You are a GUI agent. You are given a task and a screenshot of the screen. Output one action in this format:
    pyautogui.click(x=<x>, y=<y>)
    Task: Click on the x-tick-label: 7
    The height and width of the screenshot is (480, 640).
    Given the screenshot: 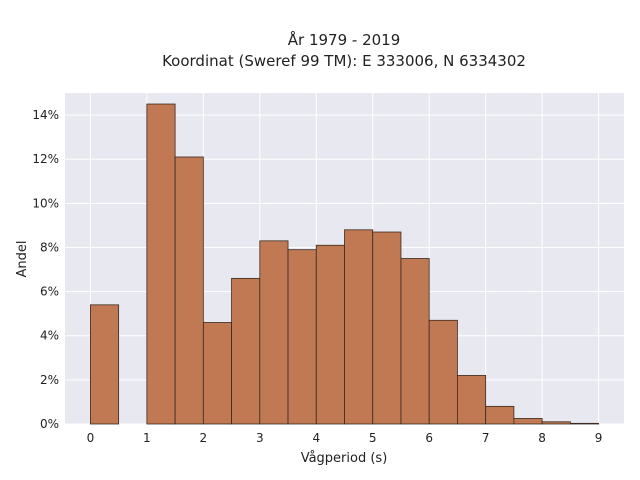 What is the action you would take?
    pyautogui.click(x=486, y=438)
    